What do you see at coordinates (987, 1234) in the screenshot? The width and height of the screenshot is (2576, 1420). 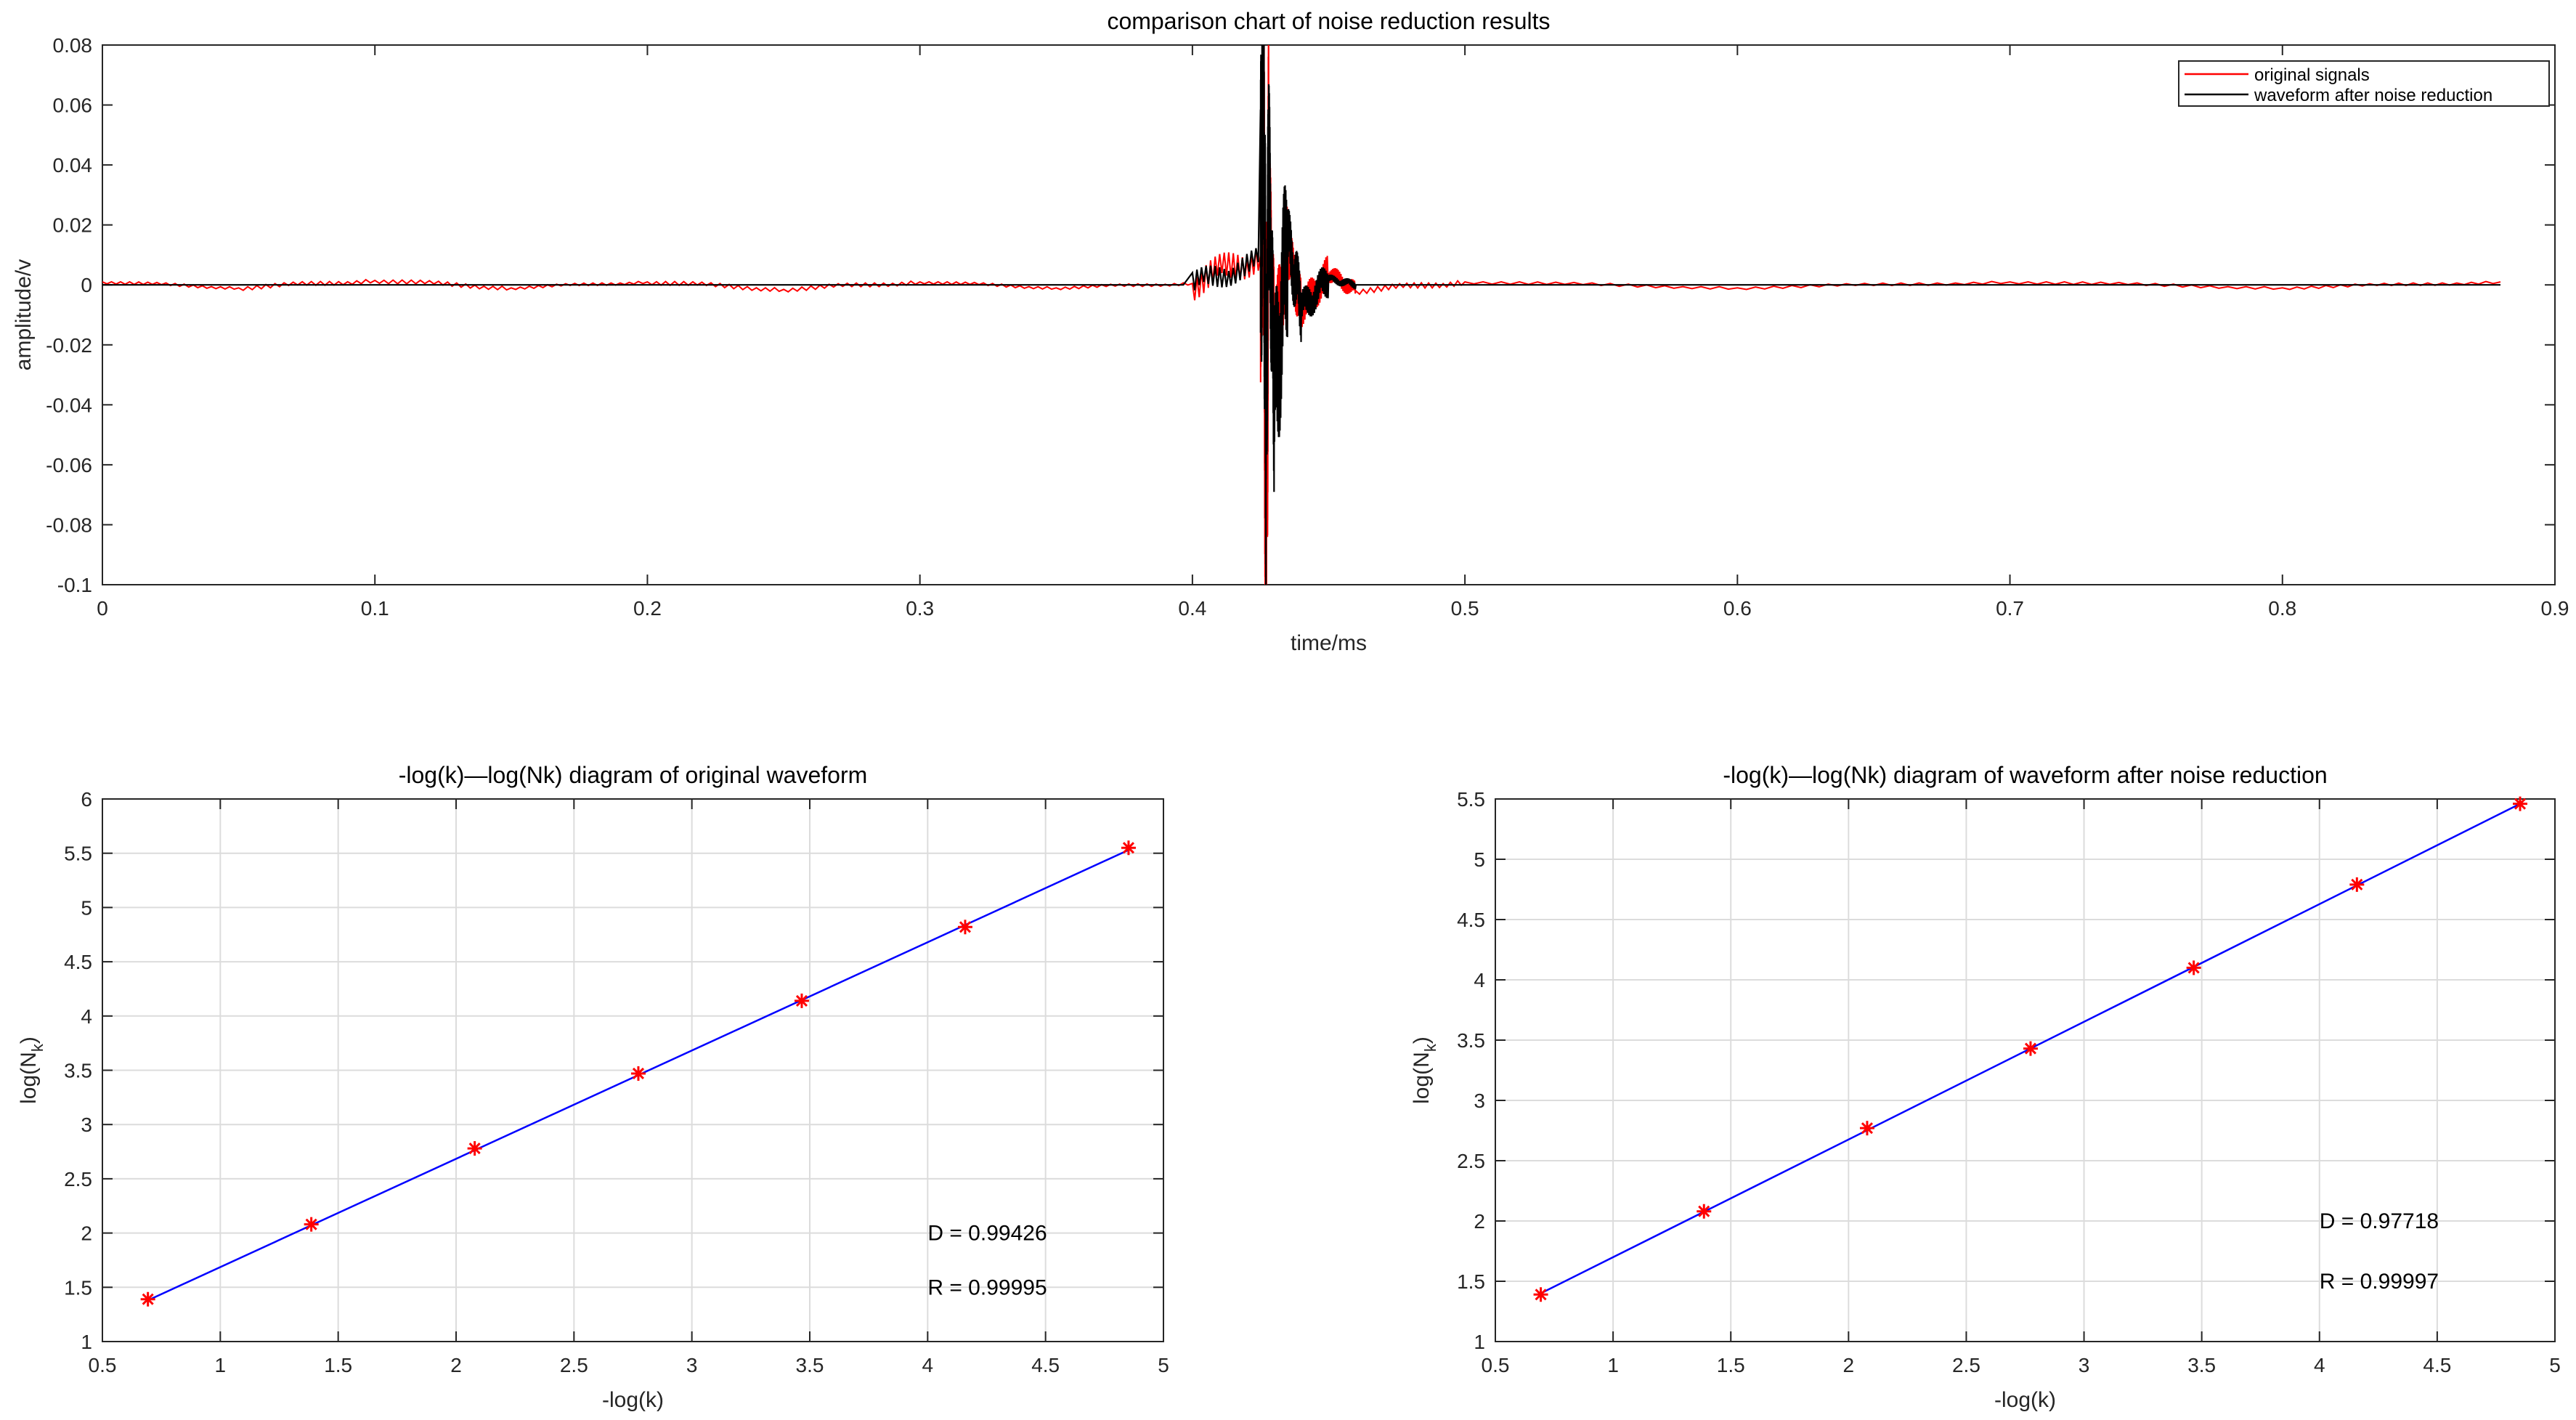 I see `annotation-text: D = 0.99426` at bounding box center [987, 1234].